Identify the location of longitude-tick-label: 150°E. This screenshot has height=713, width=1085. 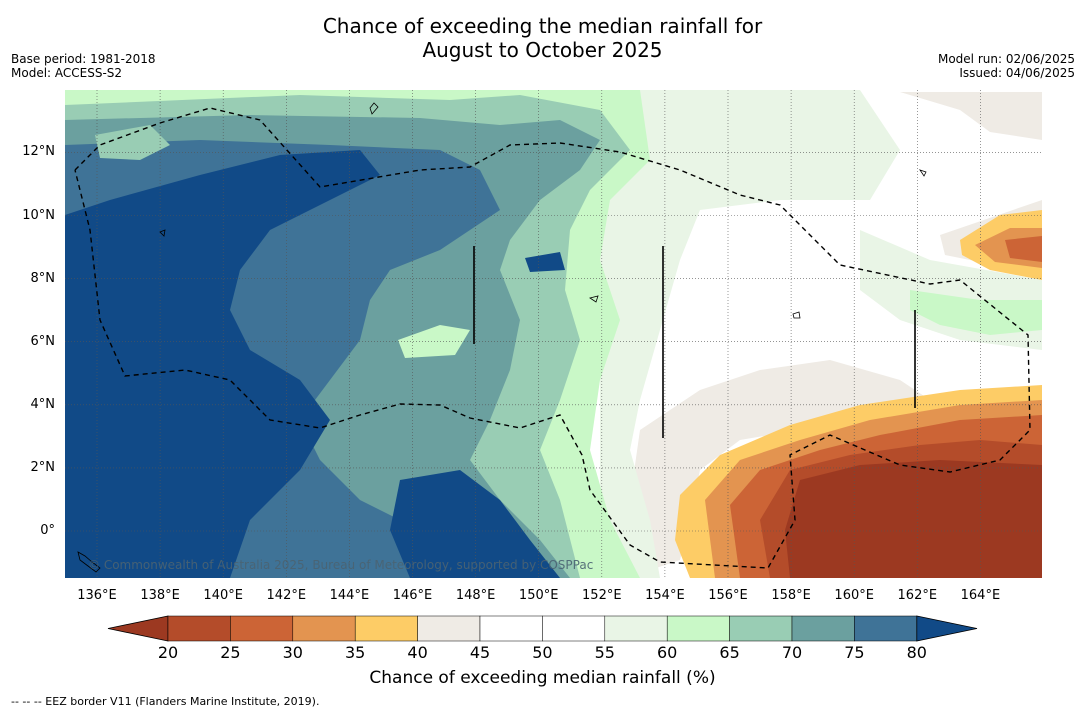
(538, 595).